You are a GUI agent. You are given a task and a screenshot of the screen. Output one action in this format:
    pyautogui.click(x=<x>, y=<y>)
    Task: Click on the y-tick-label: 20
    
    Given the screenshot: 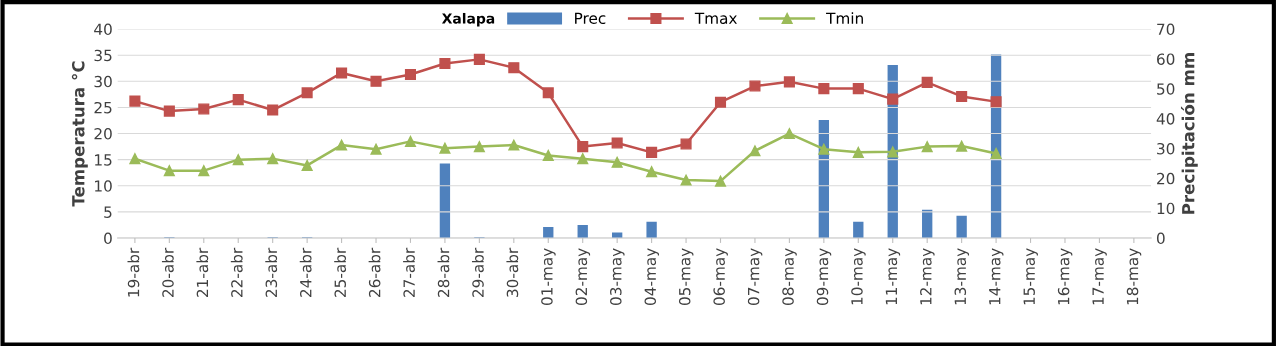 What is the action you would take?
    pyautogui.click(x=103, y=134)
    